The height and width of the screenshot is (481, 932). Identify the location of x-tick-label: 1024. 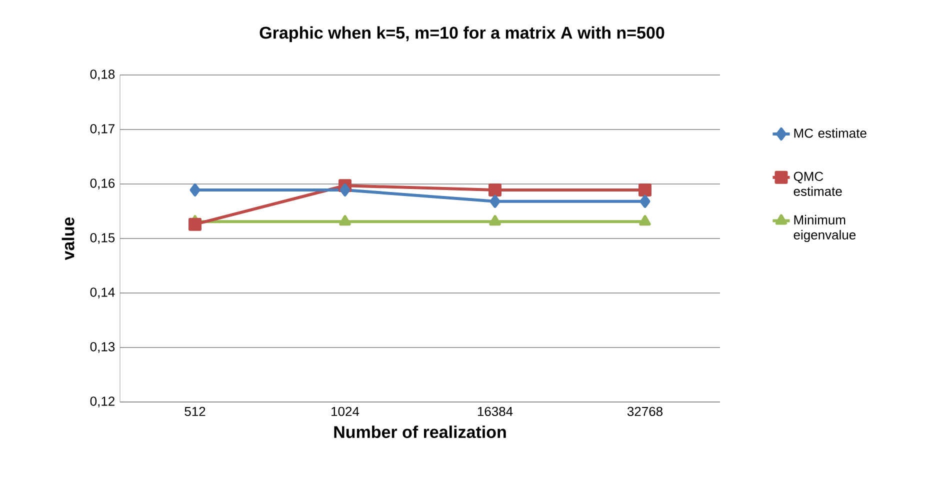
(346, 411).